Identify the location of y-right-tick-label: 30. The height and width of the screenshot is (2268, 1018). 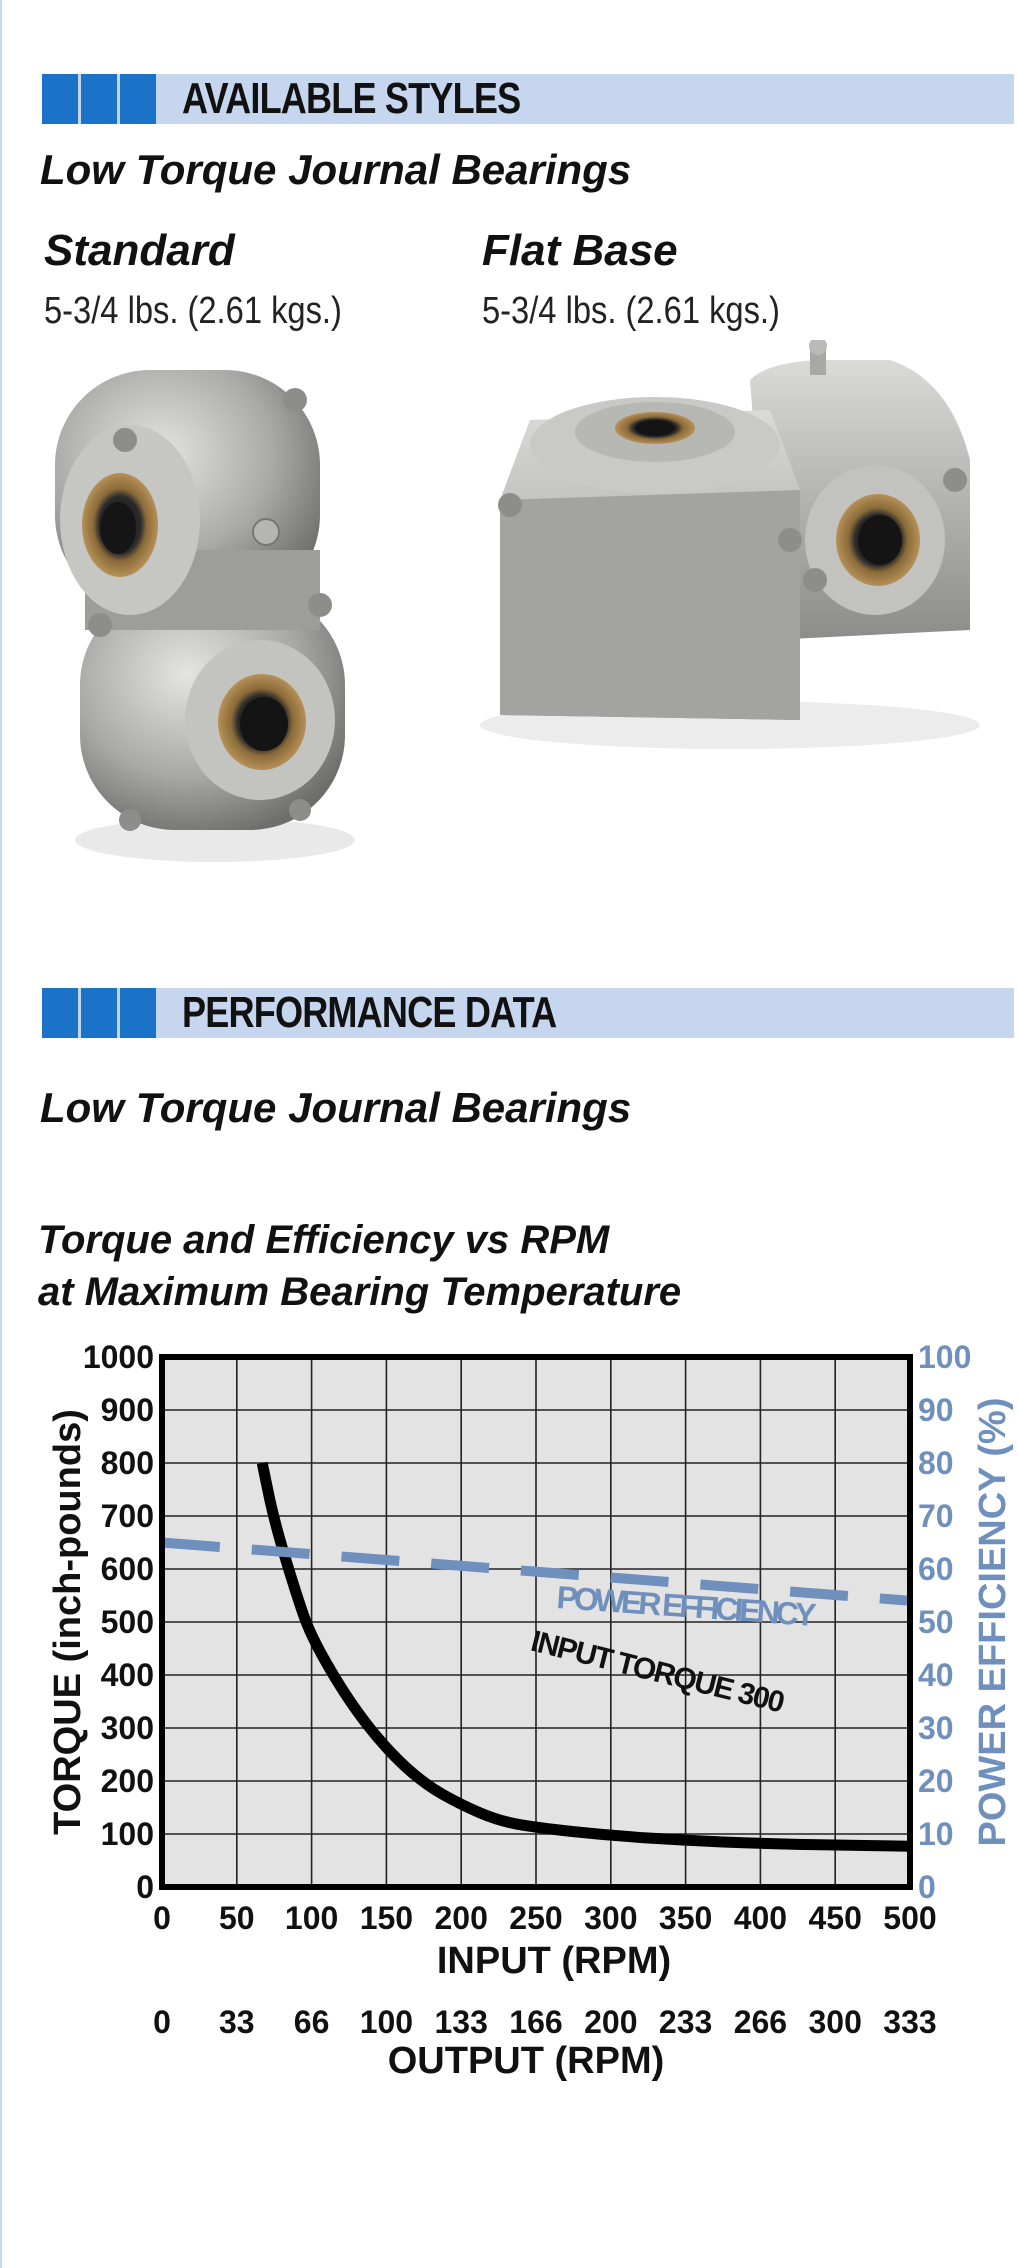
(936, 1728).